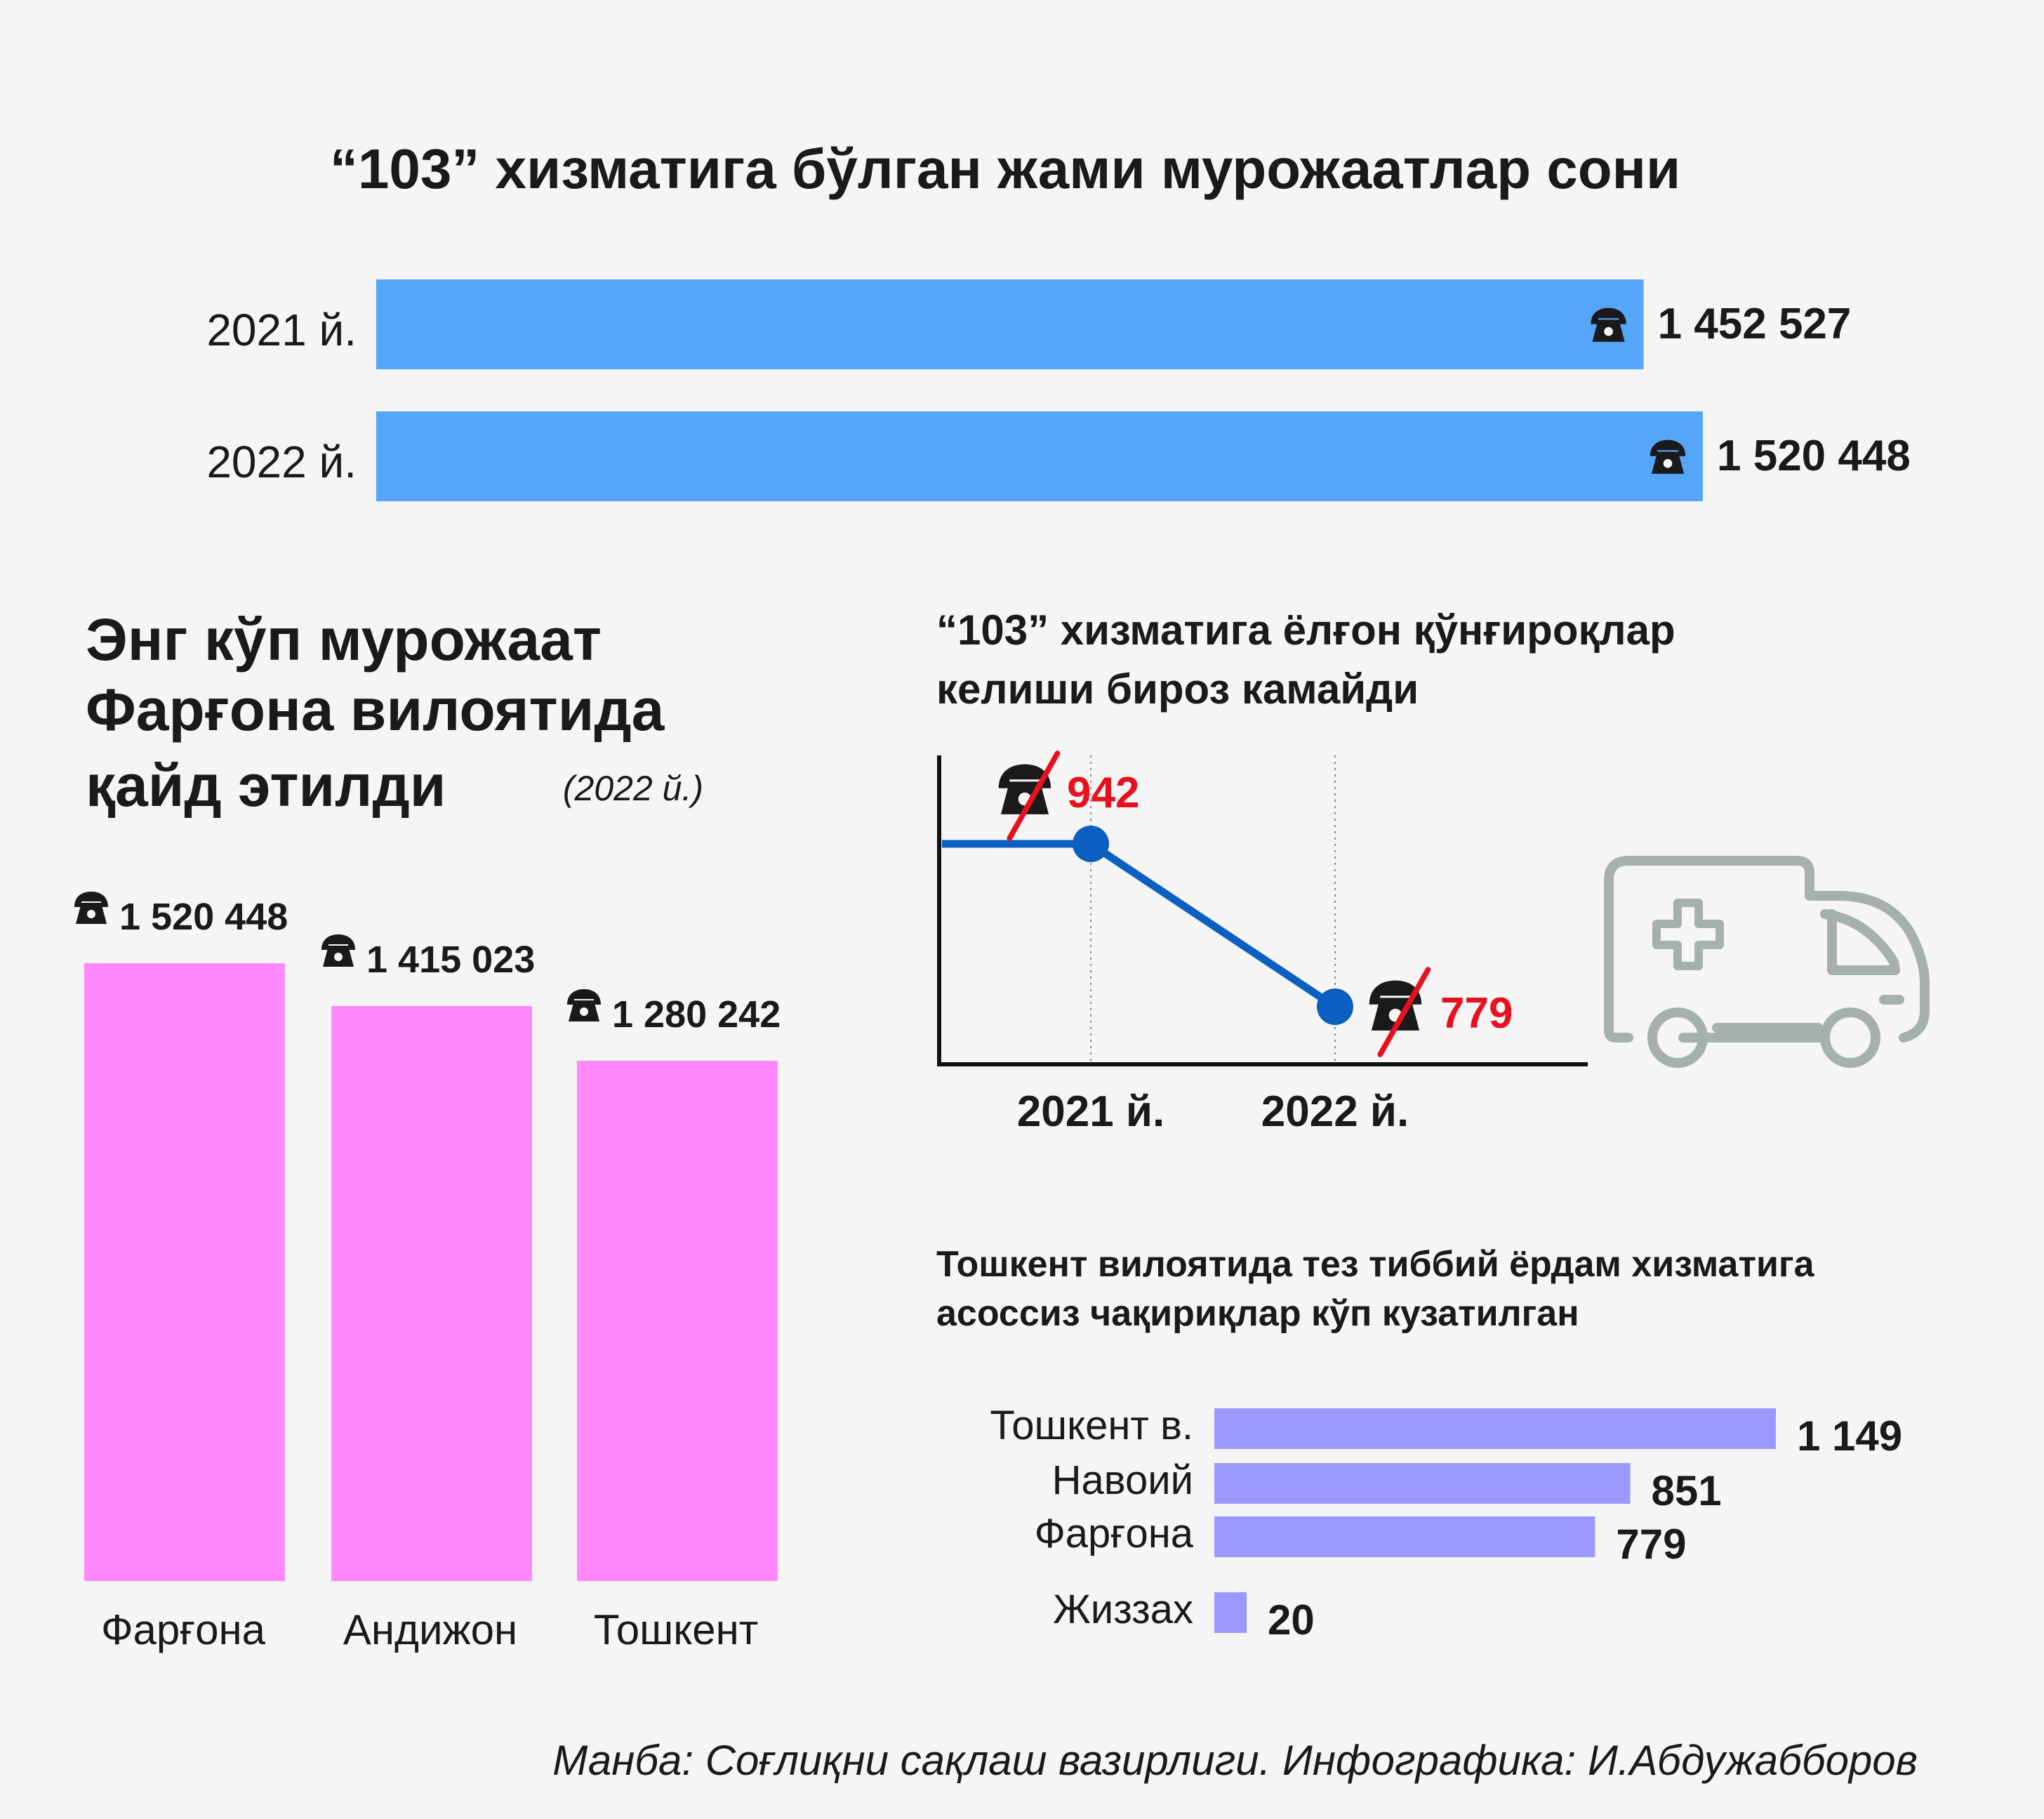 This screenshot has height=1819, width=2044. What do you see at coordinates (1476, 1014) in the screenshot?
I see `calls-value-label: 779` at bounding box center [1476, 1014].